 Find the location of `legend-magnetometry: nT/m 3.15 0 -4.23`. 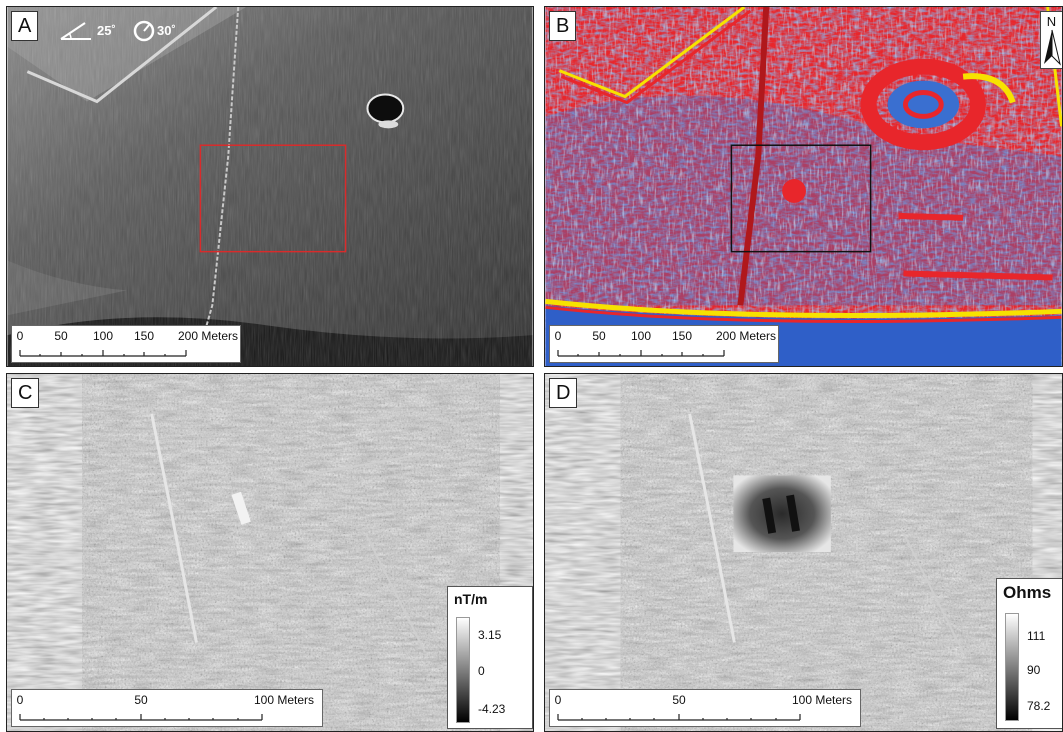

legend-magnetometry: nT/m 3.15 0 -4.23 is located at coordinates (490, 657).